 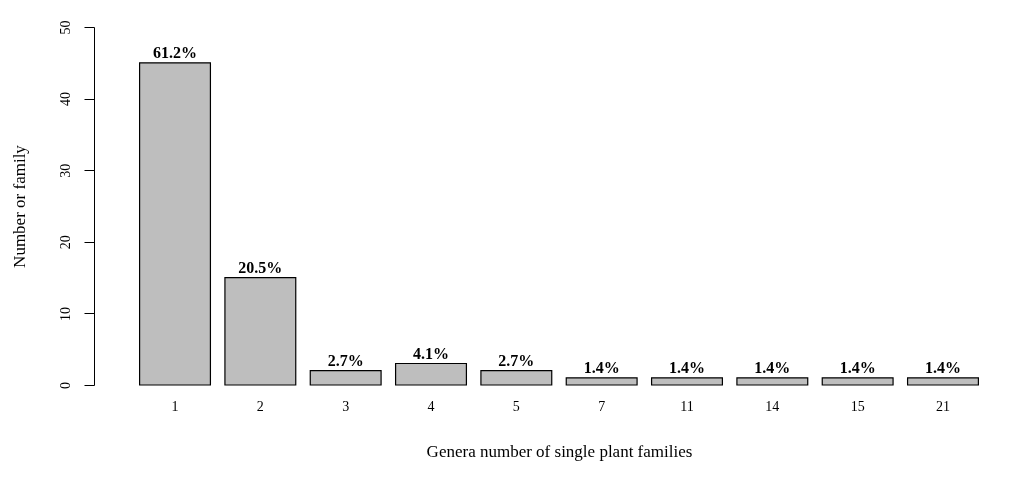 What do you see at coordinates (942, 406) in the screenshot?
I see `x-tick-label: 21` at bounding box center [942, 406].